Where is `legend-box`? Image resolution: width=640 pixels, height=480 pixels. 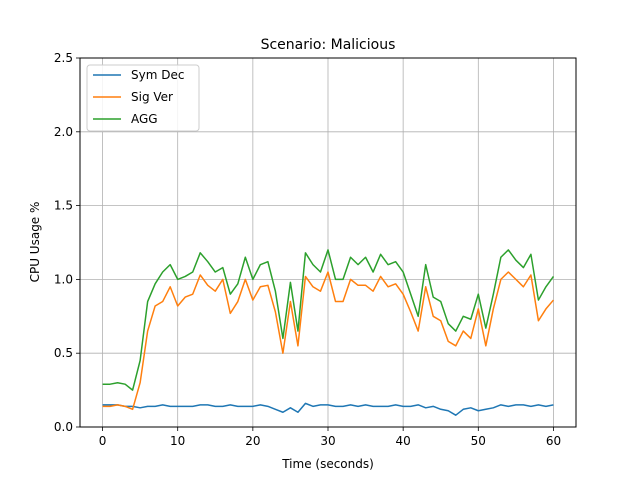 legend-box is located at coordinates (143, 98).